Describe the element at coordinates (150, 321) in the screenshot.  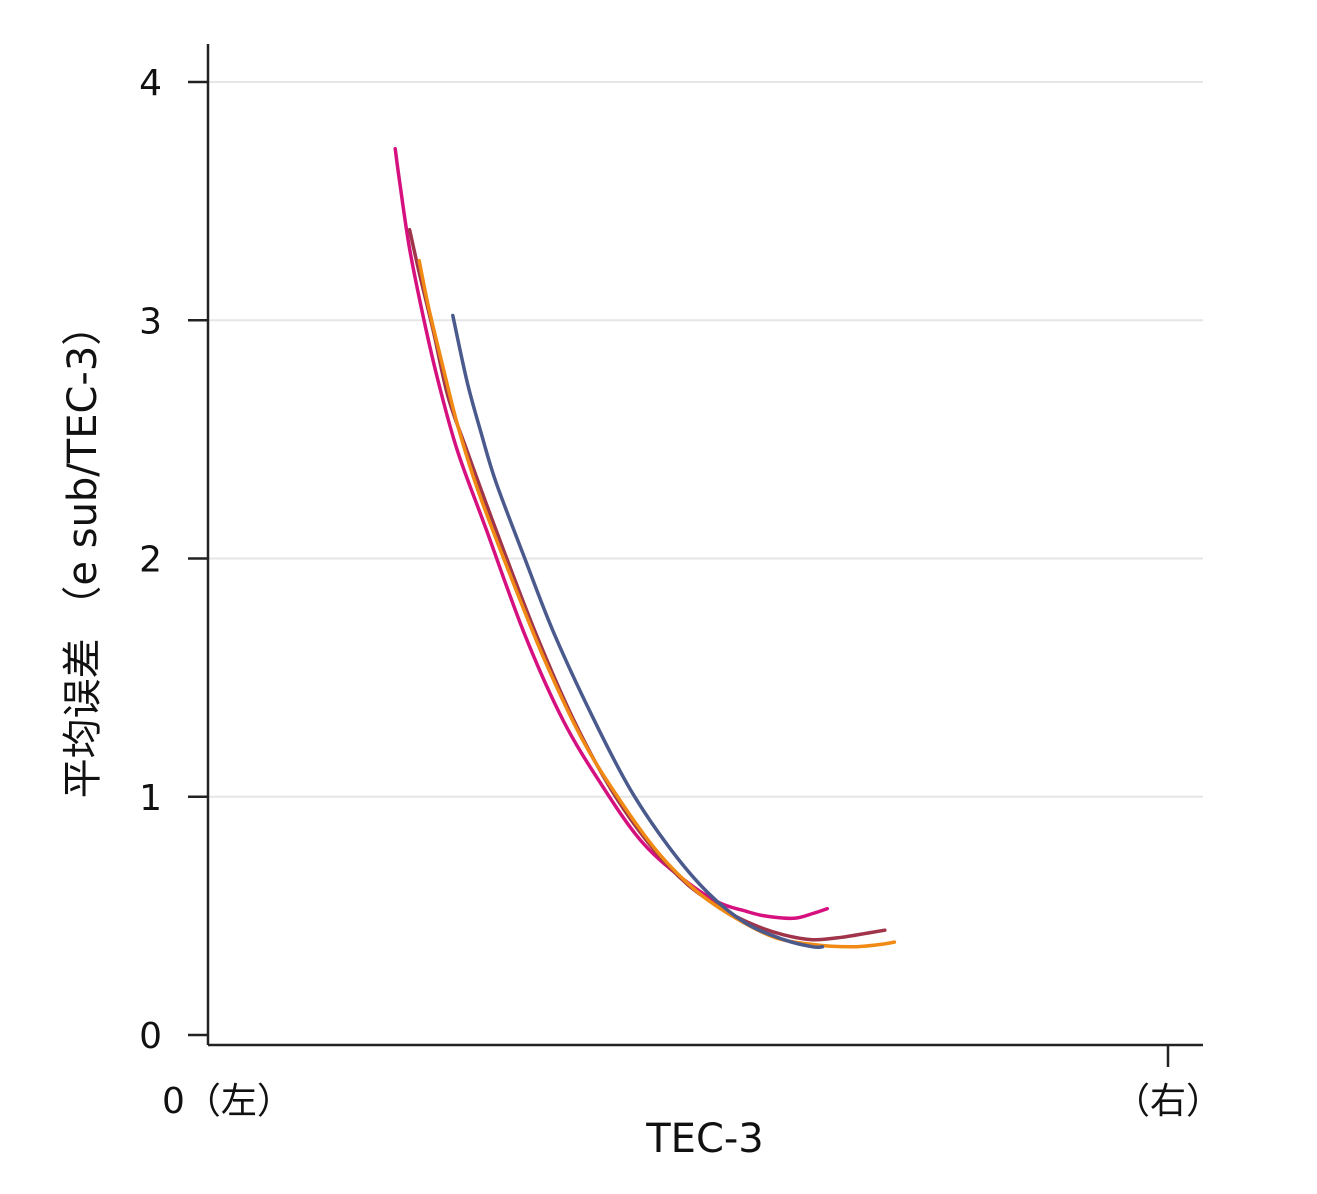
I see `y-tick-label: 3` at that location.